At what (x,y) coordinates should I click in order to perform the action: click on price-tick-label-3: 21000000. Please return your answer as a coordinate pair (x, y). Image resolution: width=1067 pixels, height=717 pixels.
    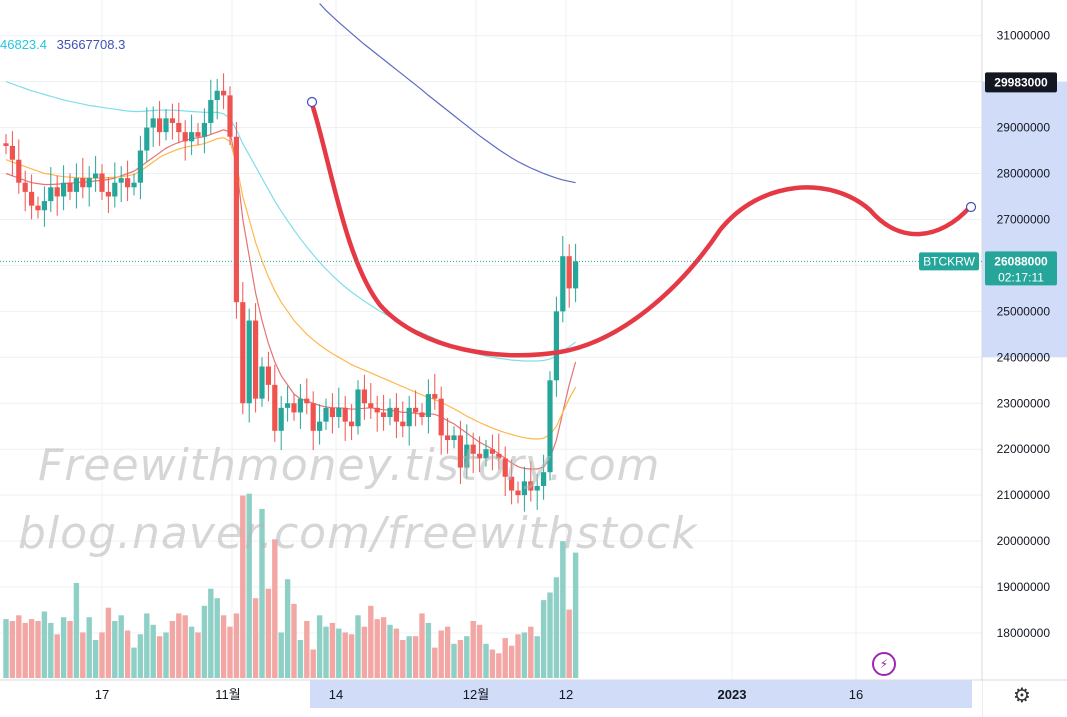
    Looking at the image, I should click on (1024, 495).